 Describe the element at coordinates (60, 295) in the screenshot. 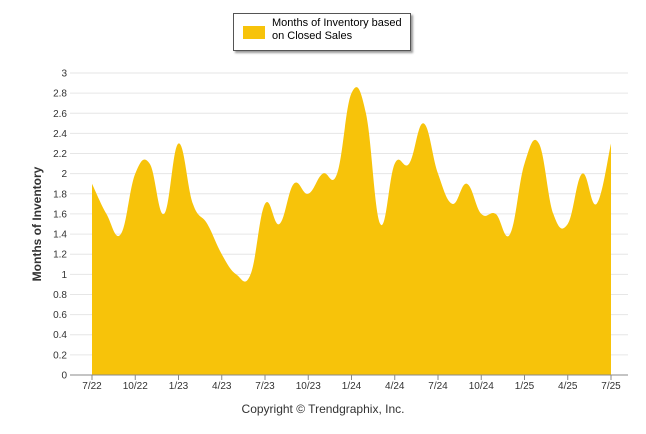

I see `y-tick-label: 0.8` at that location.